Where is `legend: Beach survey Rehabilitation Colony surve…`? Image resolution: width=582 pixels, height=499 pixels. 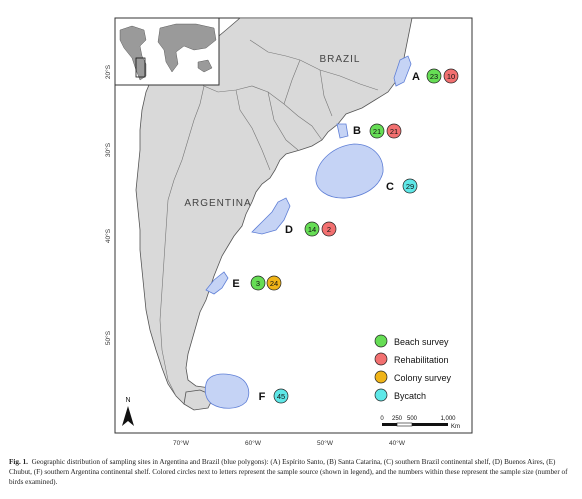
legend: Beach survey Rehabilitation Colony surve… is located at coordinates (413, 368).